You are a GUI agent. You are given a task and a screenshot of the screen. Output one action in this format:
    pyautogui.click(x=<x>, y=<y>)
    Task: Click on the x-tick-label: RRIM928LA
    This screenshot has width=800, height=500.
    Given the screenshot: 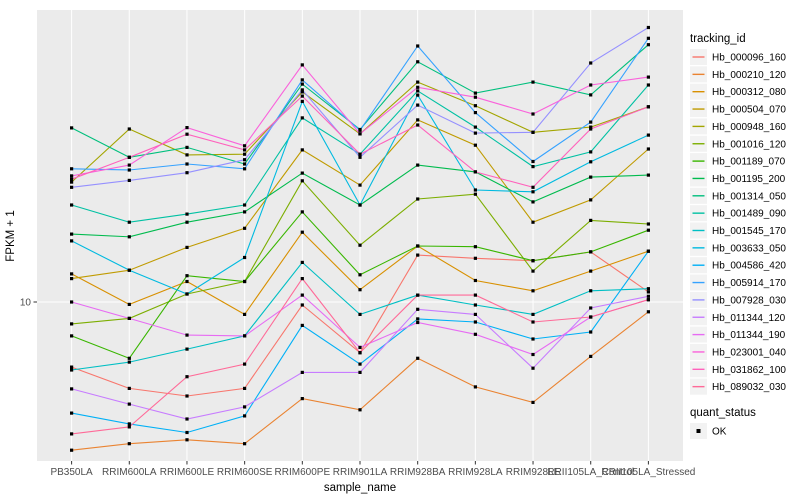 What is the action you would take?
    pyautogui.click(x=475, y=472)
    